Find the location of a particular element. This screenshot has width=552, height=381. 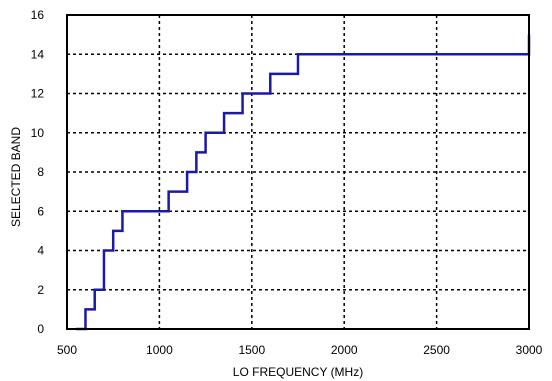

y-tick-labels: 0 2 4 6 8 10 12 14 16 is located at coordinates (38, 172).